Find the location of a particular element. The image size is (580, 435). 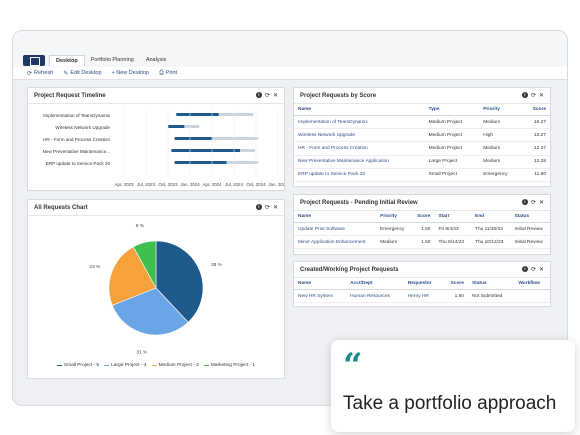

pie-panel-header: All Requests Chart i ⟳ ✕ is located at coordinates (156, 208).